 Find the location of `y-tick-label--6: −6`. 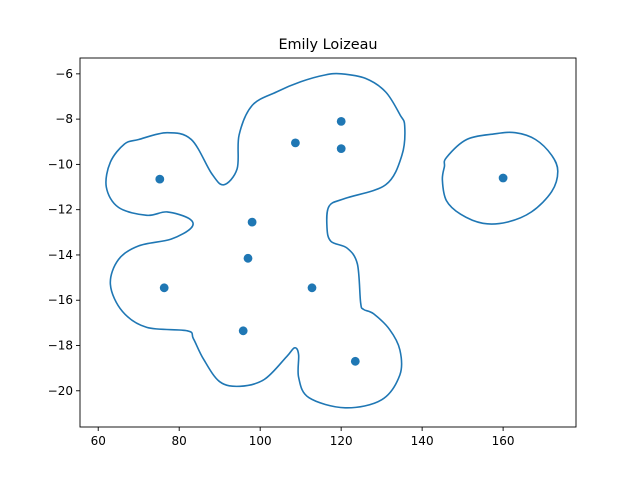

y-tick-label--6: −6 is located at coordinates (64, 74).